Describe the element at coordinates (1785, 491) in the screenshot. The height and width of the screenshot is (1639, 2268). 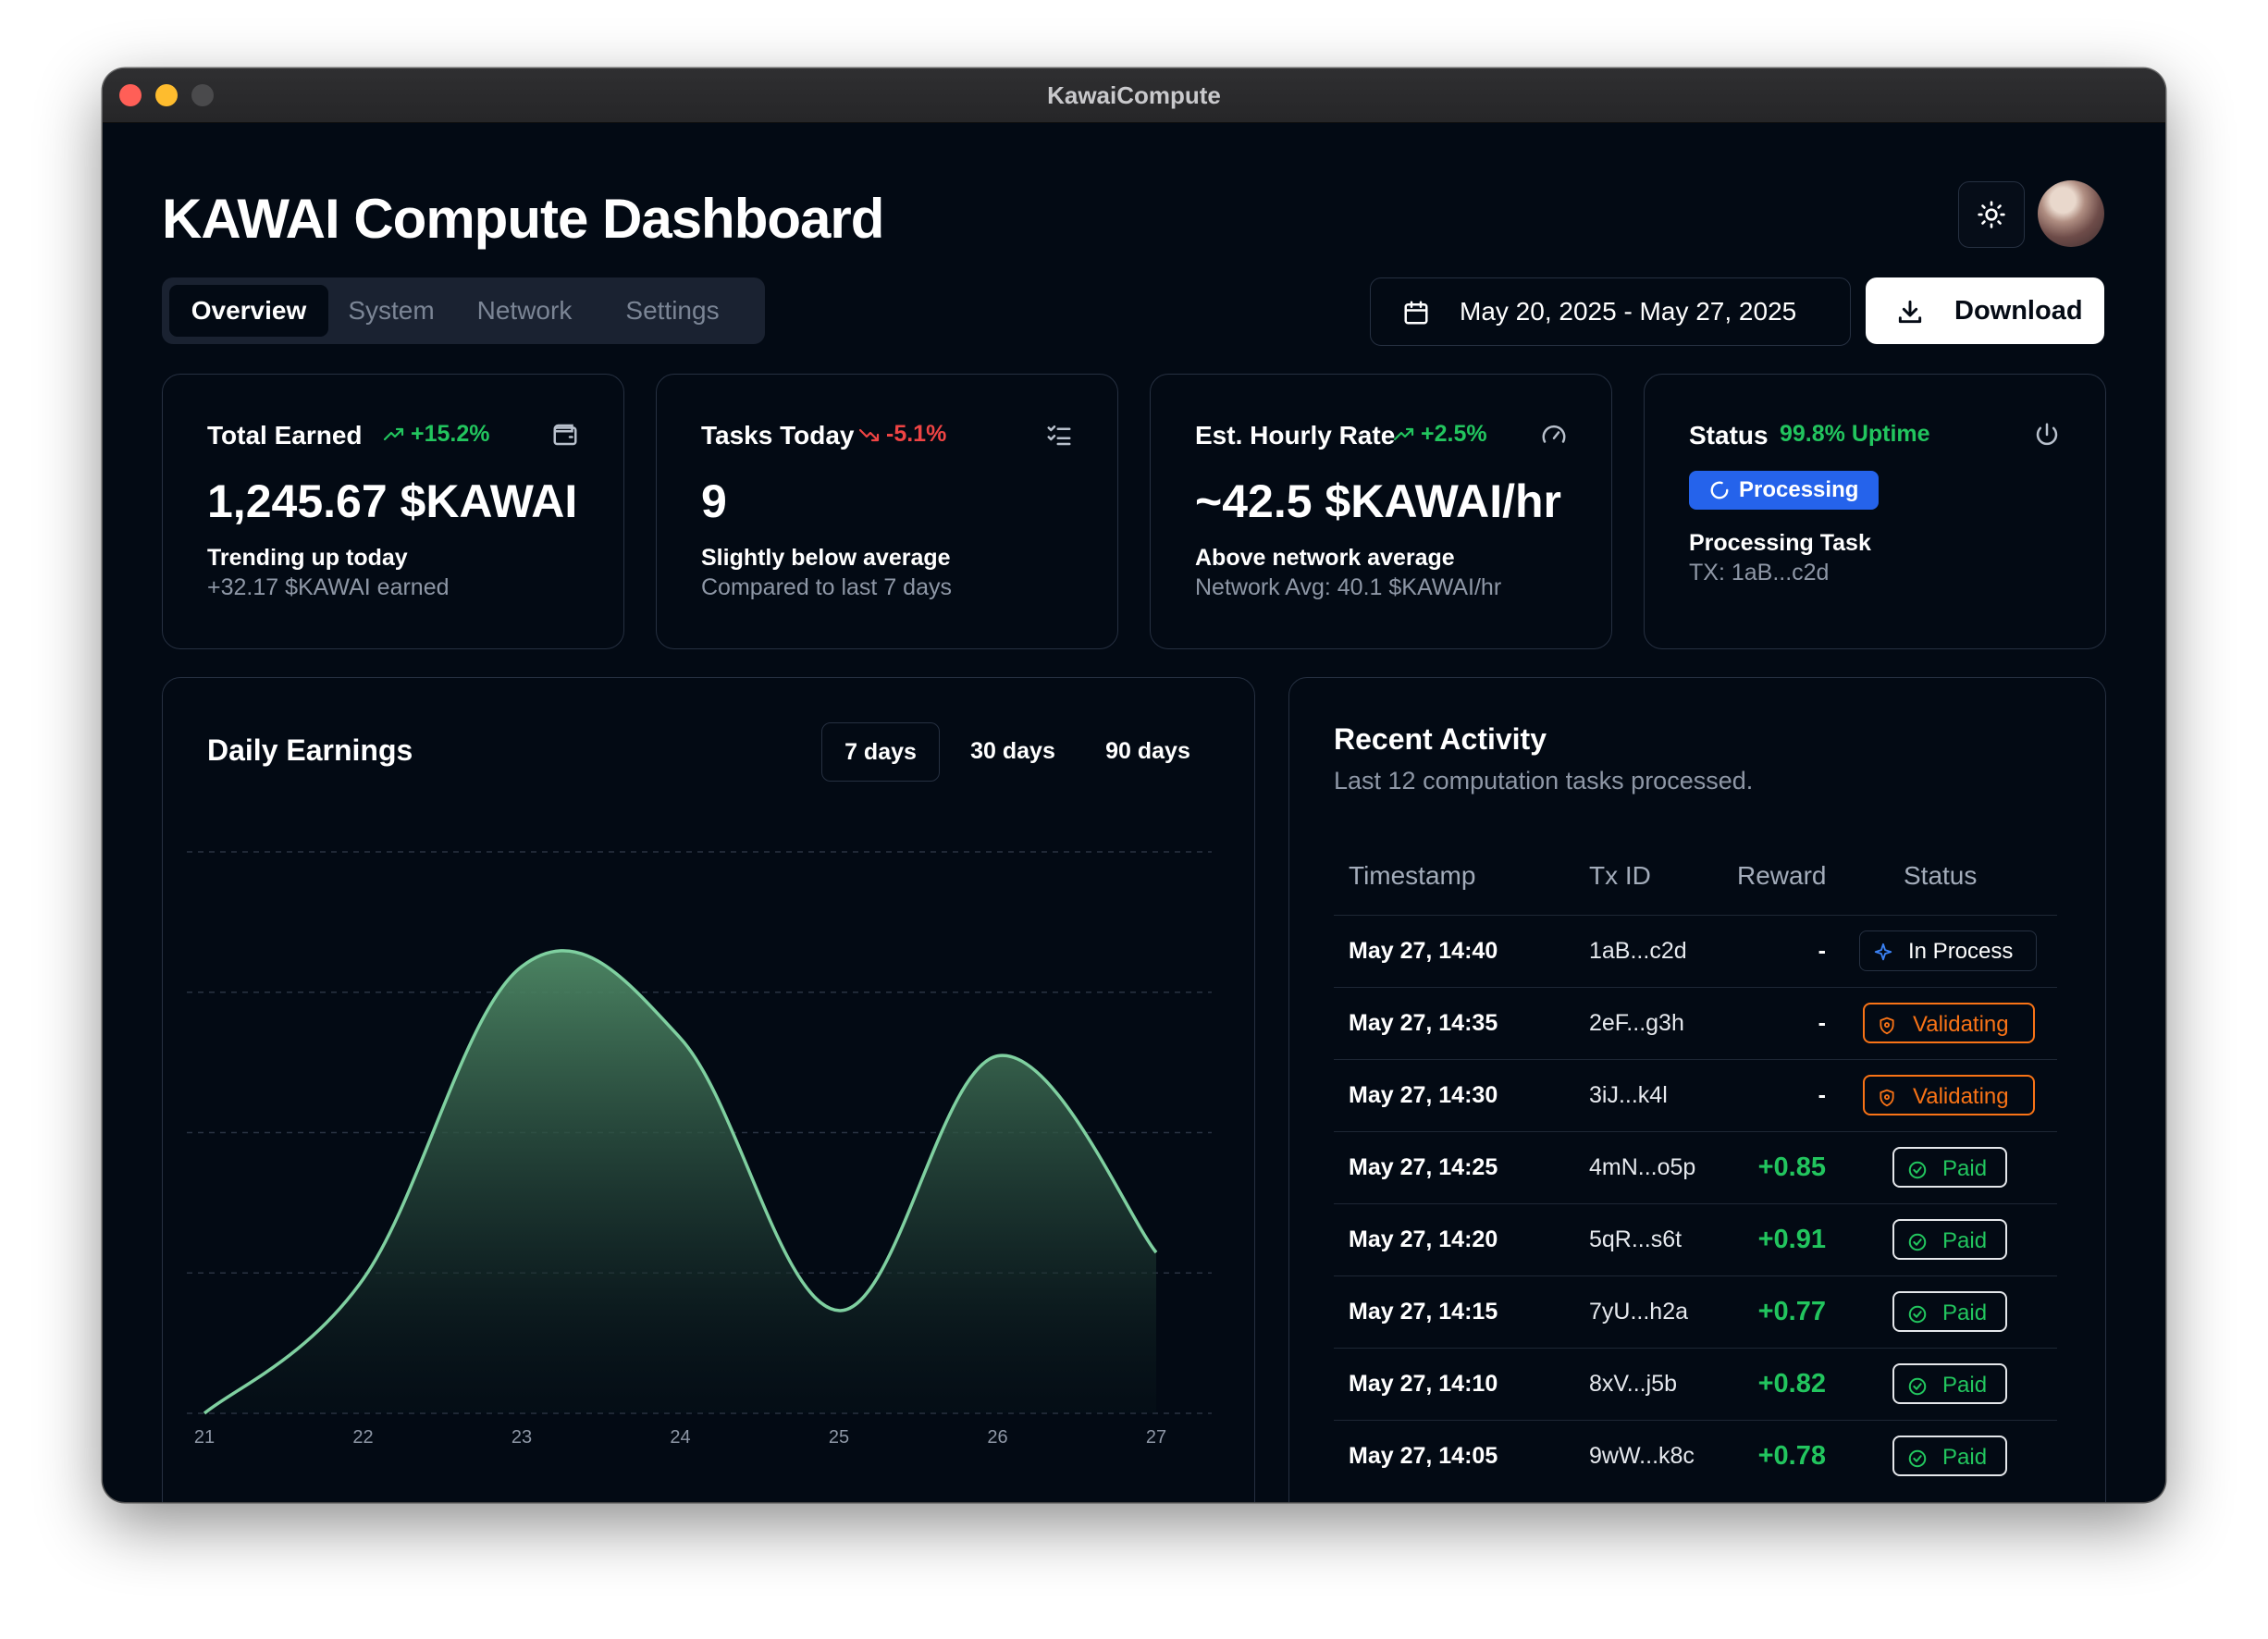
I see `processing-badge: Processing` at that location.